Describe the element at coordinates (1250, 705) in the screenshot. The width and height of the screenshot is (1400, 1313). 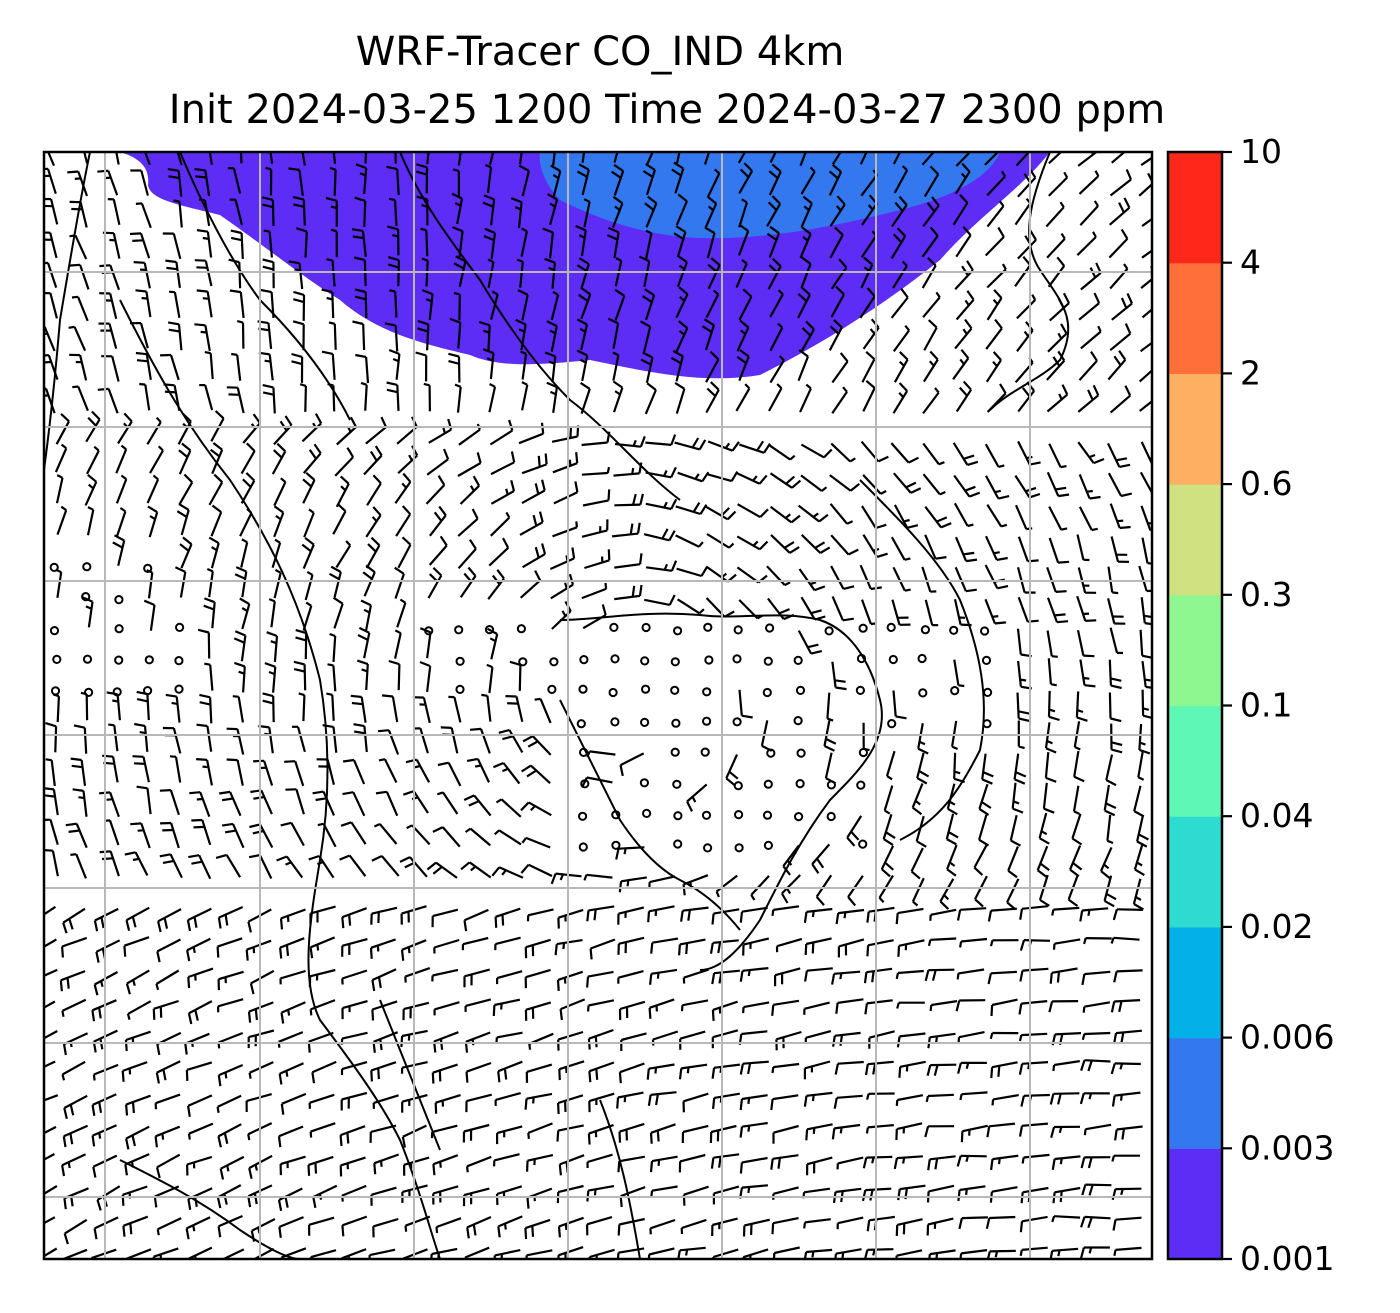
I see `colorbar: 0.001 0.003 0.006 0.02 0.04 0.1 0.3 0.6 2 4 10` at that location.